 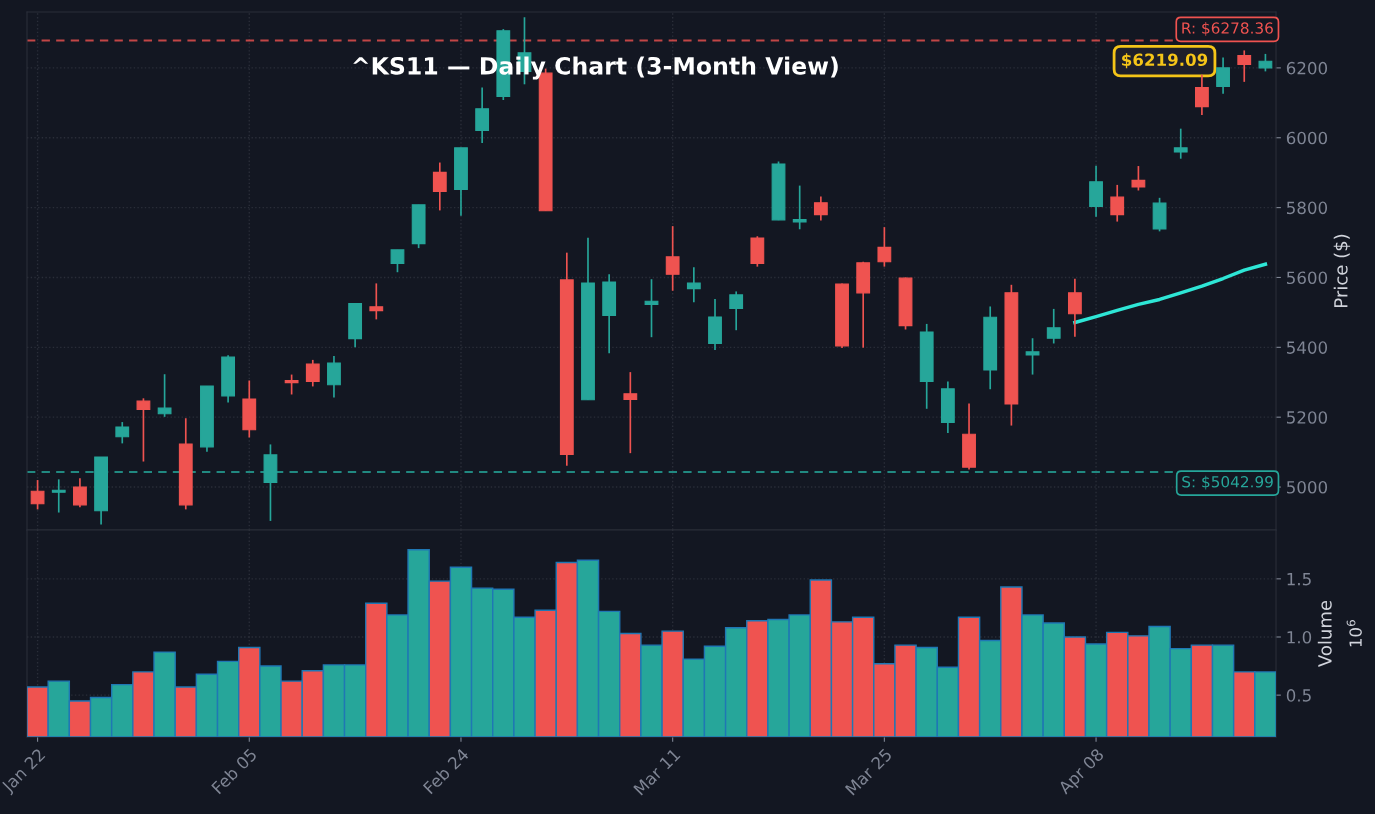 What do you see at coordinates (1299, 579) in the screenshot?
I see `y-tick-label: 1.5` at bounding box center [1299, 579].